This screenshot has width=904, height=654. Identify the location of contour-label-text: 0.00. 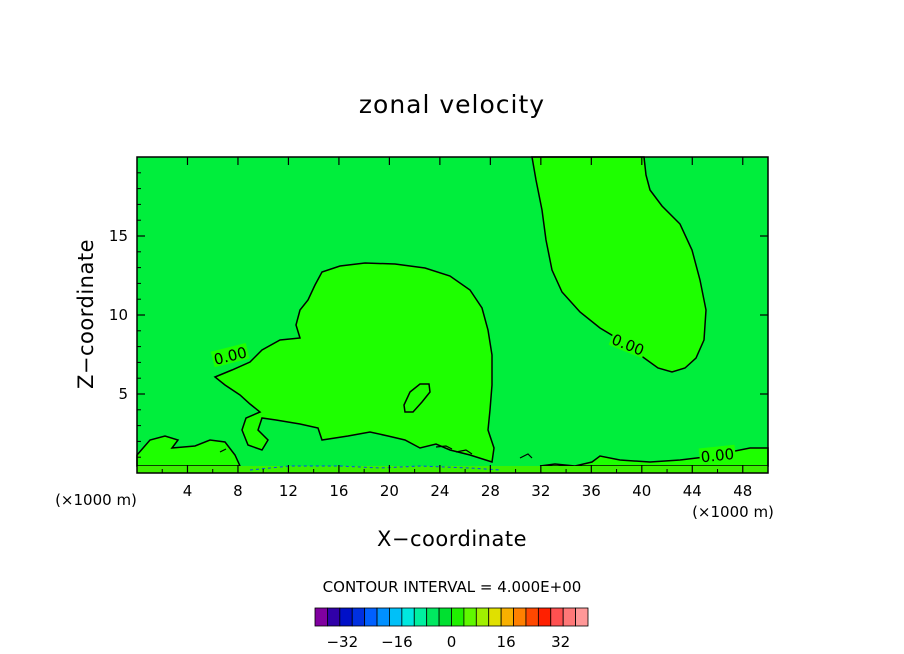
(717, 455).